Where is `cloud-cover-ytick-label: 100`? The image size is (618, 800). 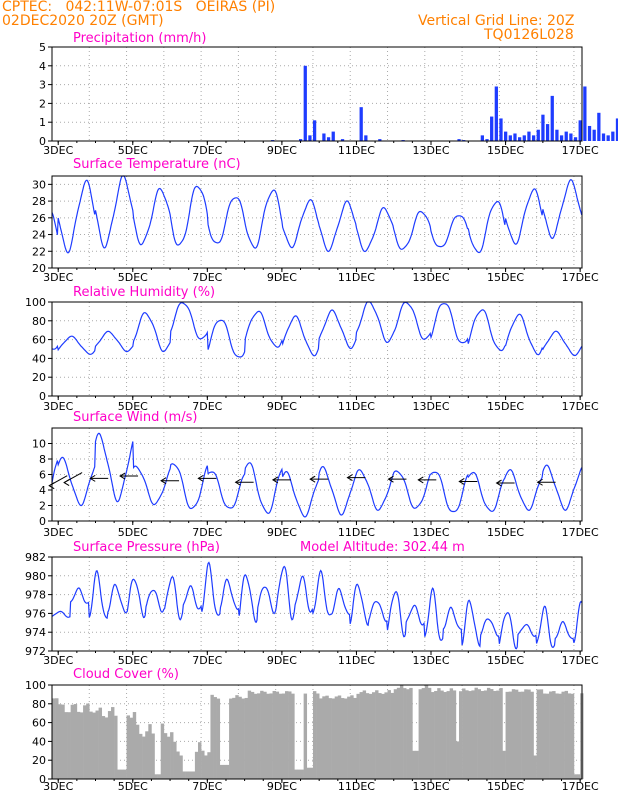 cloud-cover-ytick-label: 100 is located at coordinates (35, 685).